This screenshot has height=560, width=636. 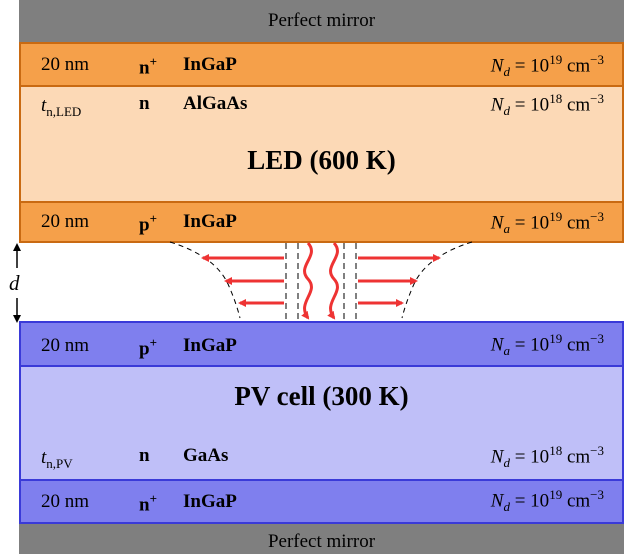 I want to click on led-n-contact-layer: 20 nm n+ InGaP Nd = 1019 cm−3, so click(x=321, y=64).